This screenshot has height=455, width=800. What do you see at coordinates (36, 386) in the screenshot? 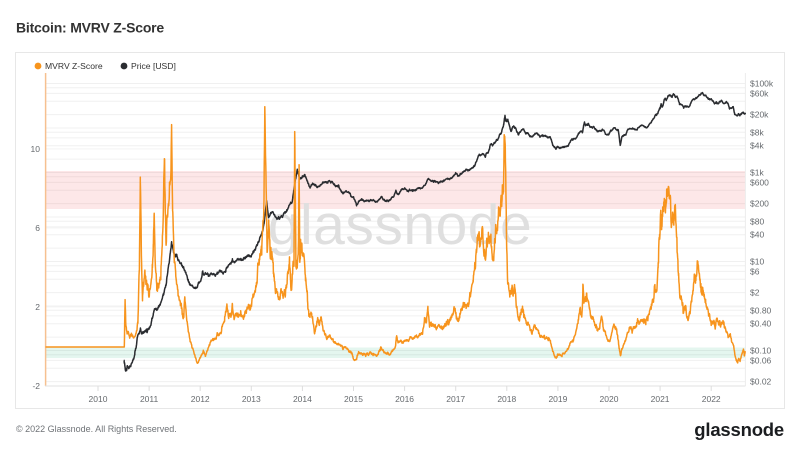
I see `svg-text: -2` at bounding box center [36, 386].